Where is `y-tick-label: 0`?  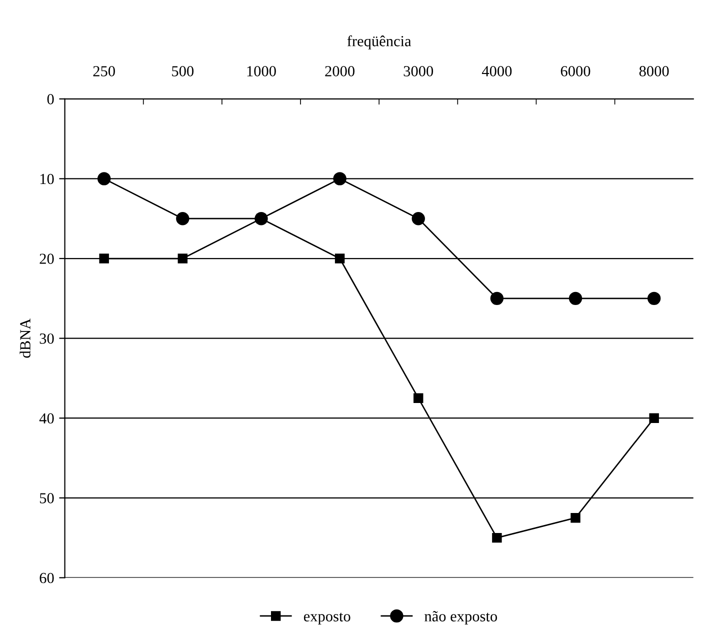 y-tick-label: 0 is located at coordinates (50, 99).